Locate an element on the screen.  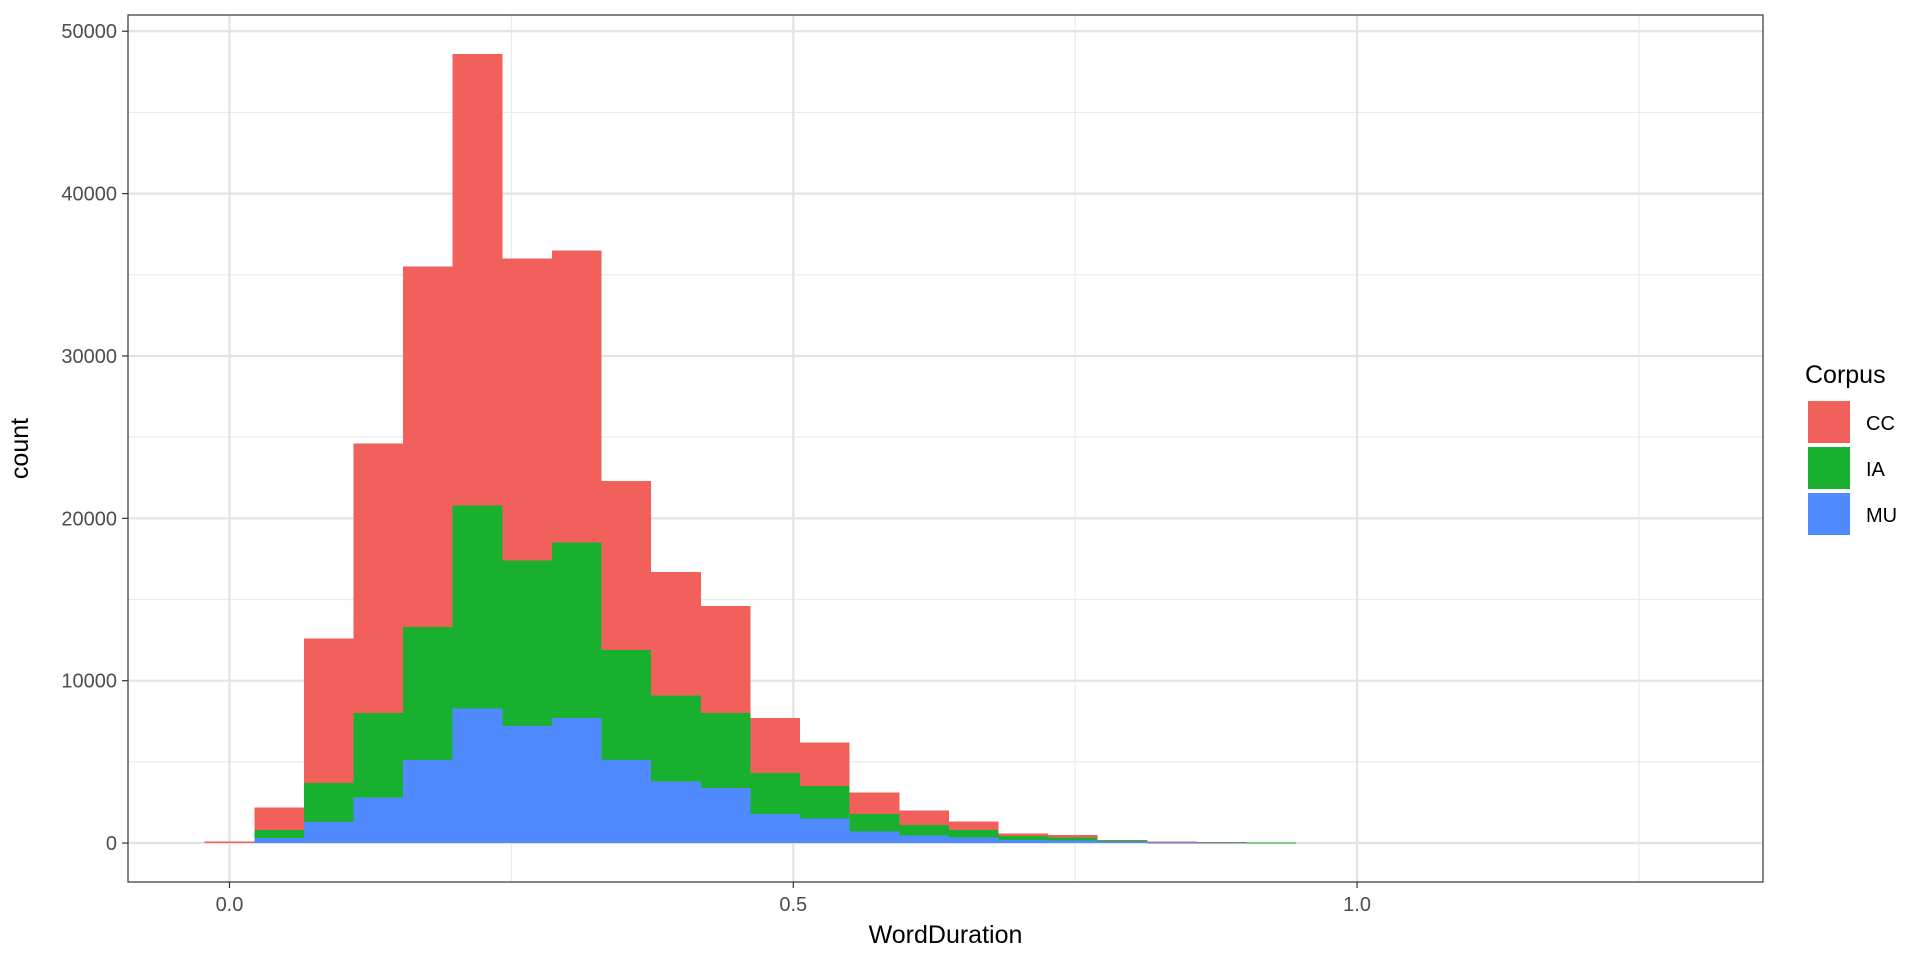
y-axis: 0 10000 20000 30000 40000 50000 is located at coordinates (94, 438).